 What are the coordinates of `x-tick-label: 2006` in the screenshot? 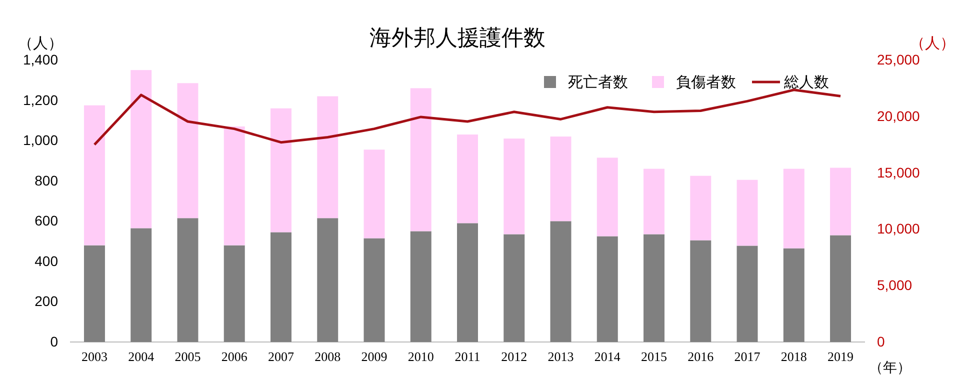 It's located at (234, 356).